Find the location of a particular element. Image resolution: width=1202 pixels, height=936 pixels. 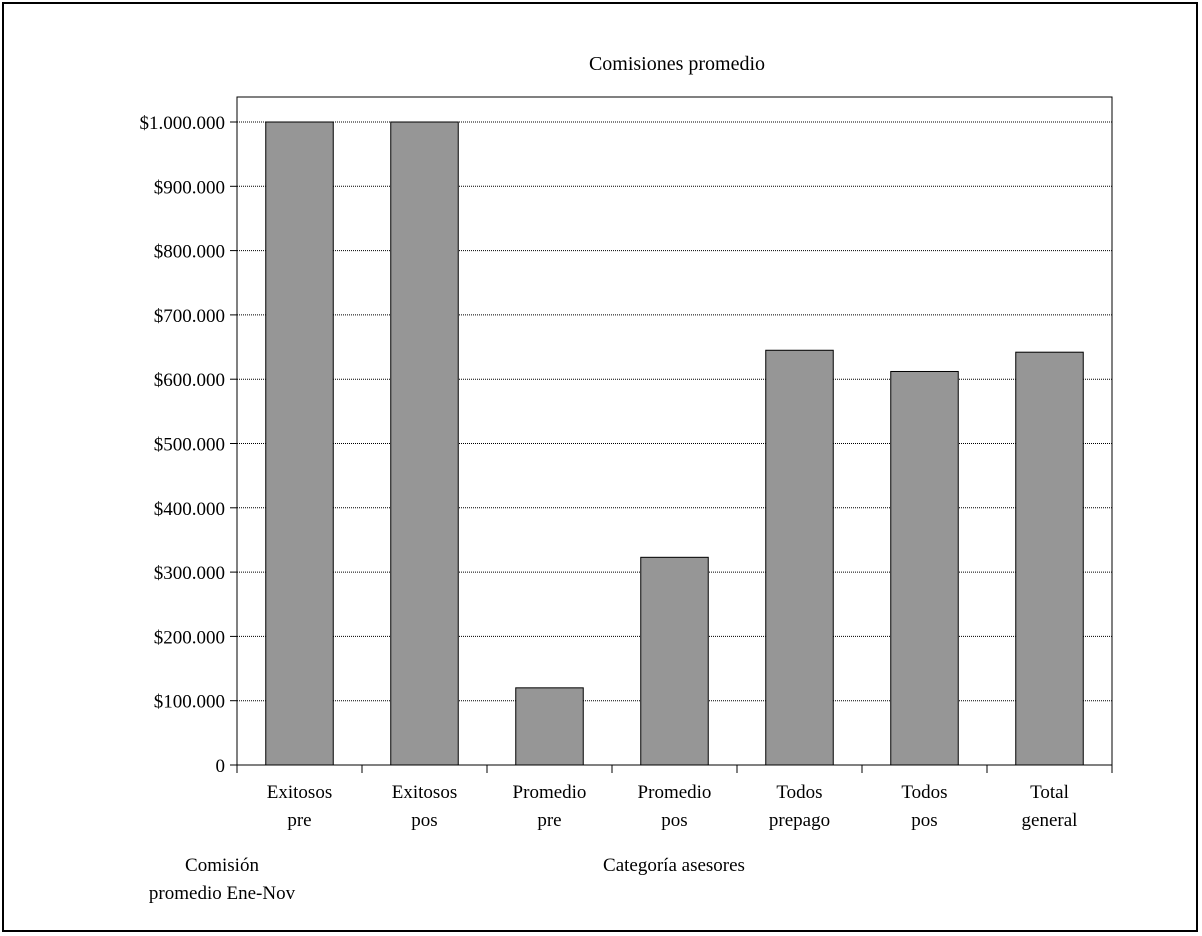

y-tick-label: $1.000.000 is located at coordinates (183, 123).